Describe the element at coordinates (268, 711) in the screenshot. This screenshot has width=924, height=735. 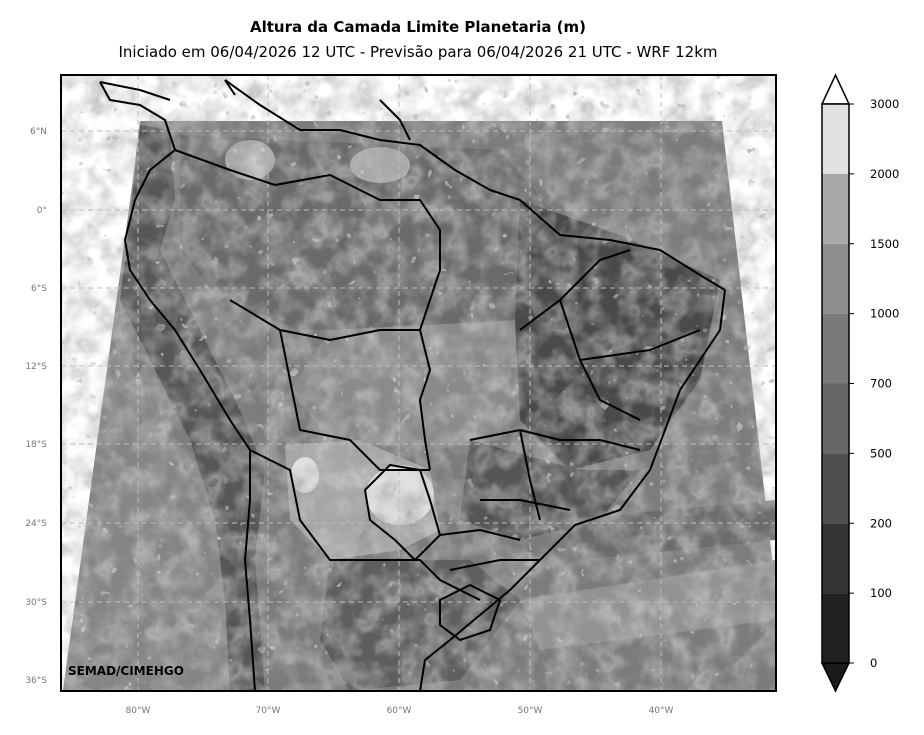
I see `lon-label: 70°W` at that location.